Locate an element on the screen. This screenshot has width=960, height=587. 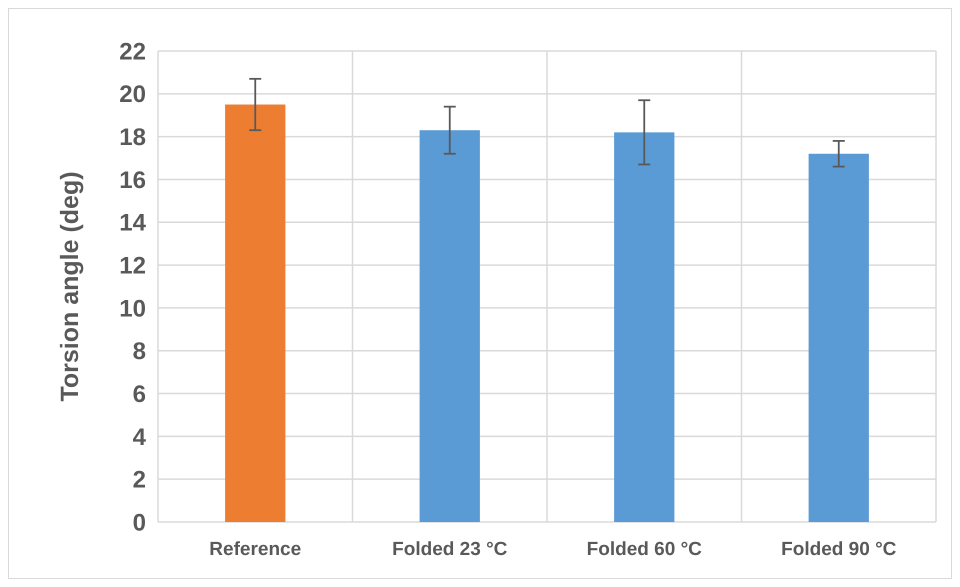
y-tick-label: 0 is located at coordinates (139, 522).